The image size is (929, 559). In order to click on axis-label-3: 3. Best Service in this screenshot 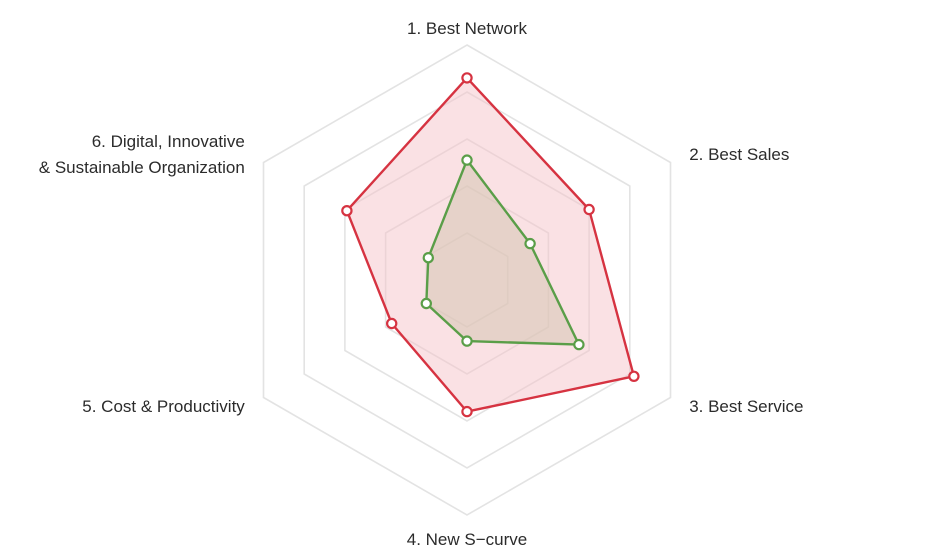, I will do `click(746, 406)`.